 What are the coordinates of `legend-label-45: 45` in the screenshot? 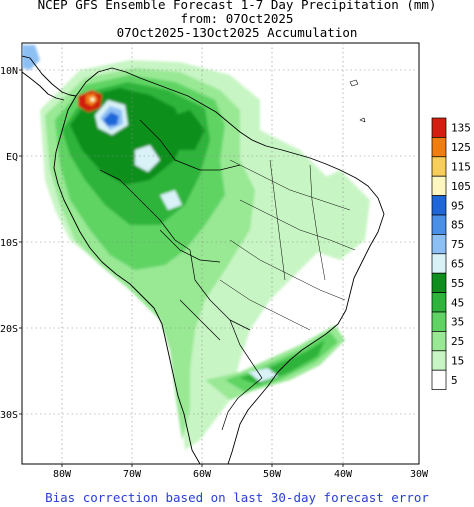 It's located at (457, 302).